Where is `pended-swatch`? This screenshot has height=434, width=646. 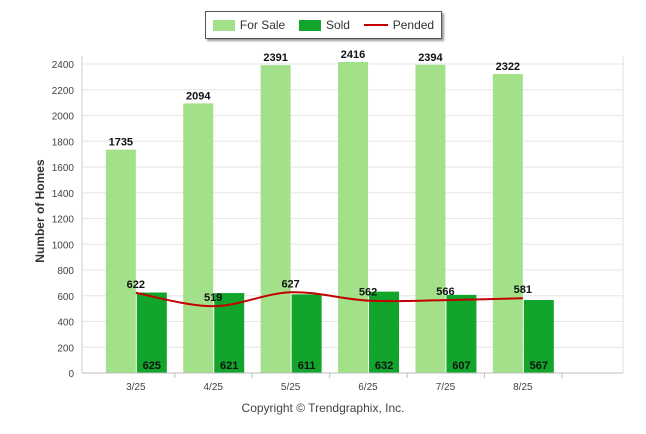 pended-swatch is located at coordinates (375, 25).